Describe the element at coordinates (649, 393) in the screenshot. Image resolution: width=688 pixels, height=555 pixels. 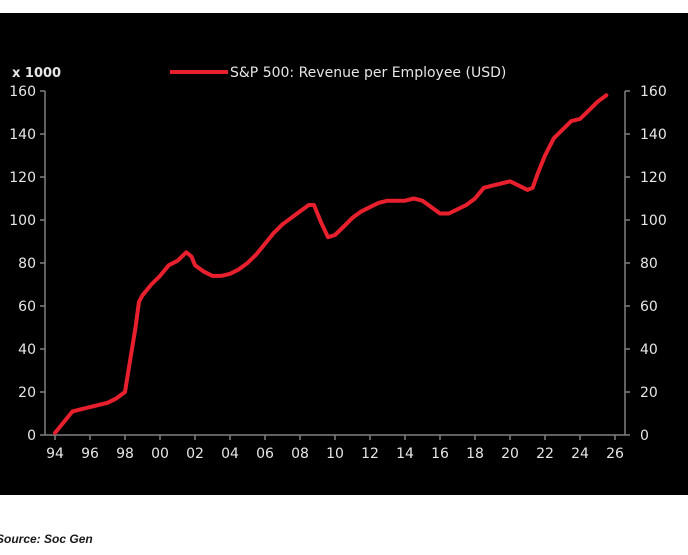
I see `y-tick-label-right: 20` at that location.